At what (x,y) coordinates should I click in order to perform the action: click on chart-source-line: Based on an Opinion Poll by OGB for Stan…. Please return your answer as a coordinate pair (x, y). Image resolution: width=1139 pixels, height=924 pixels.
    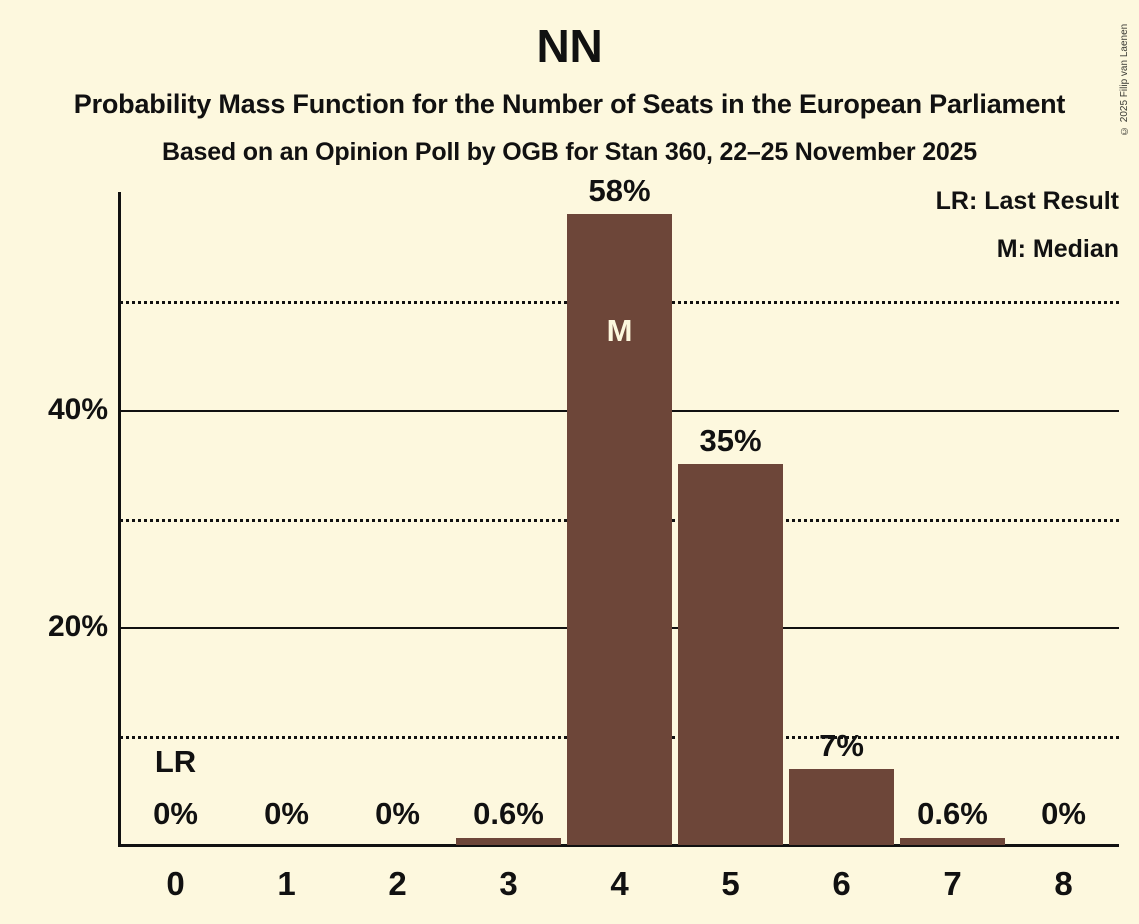
    Looking at the image, I should click on (569, 152).